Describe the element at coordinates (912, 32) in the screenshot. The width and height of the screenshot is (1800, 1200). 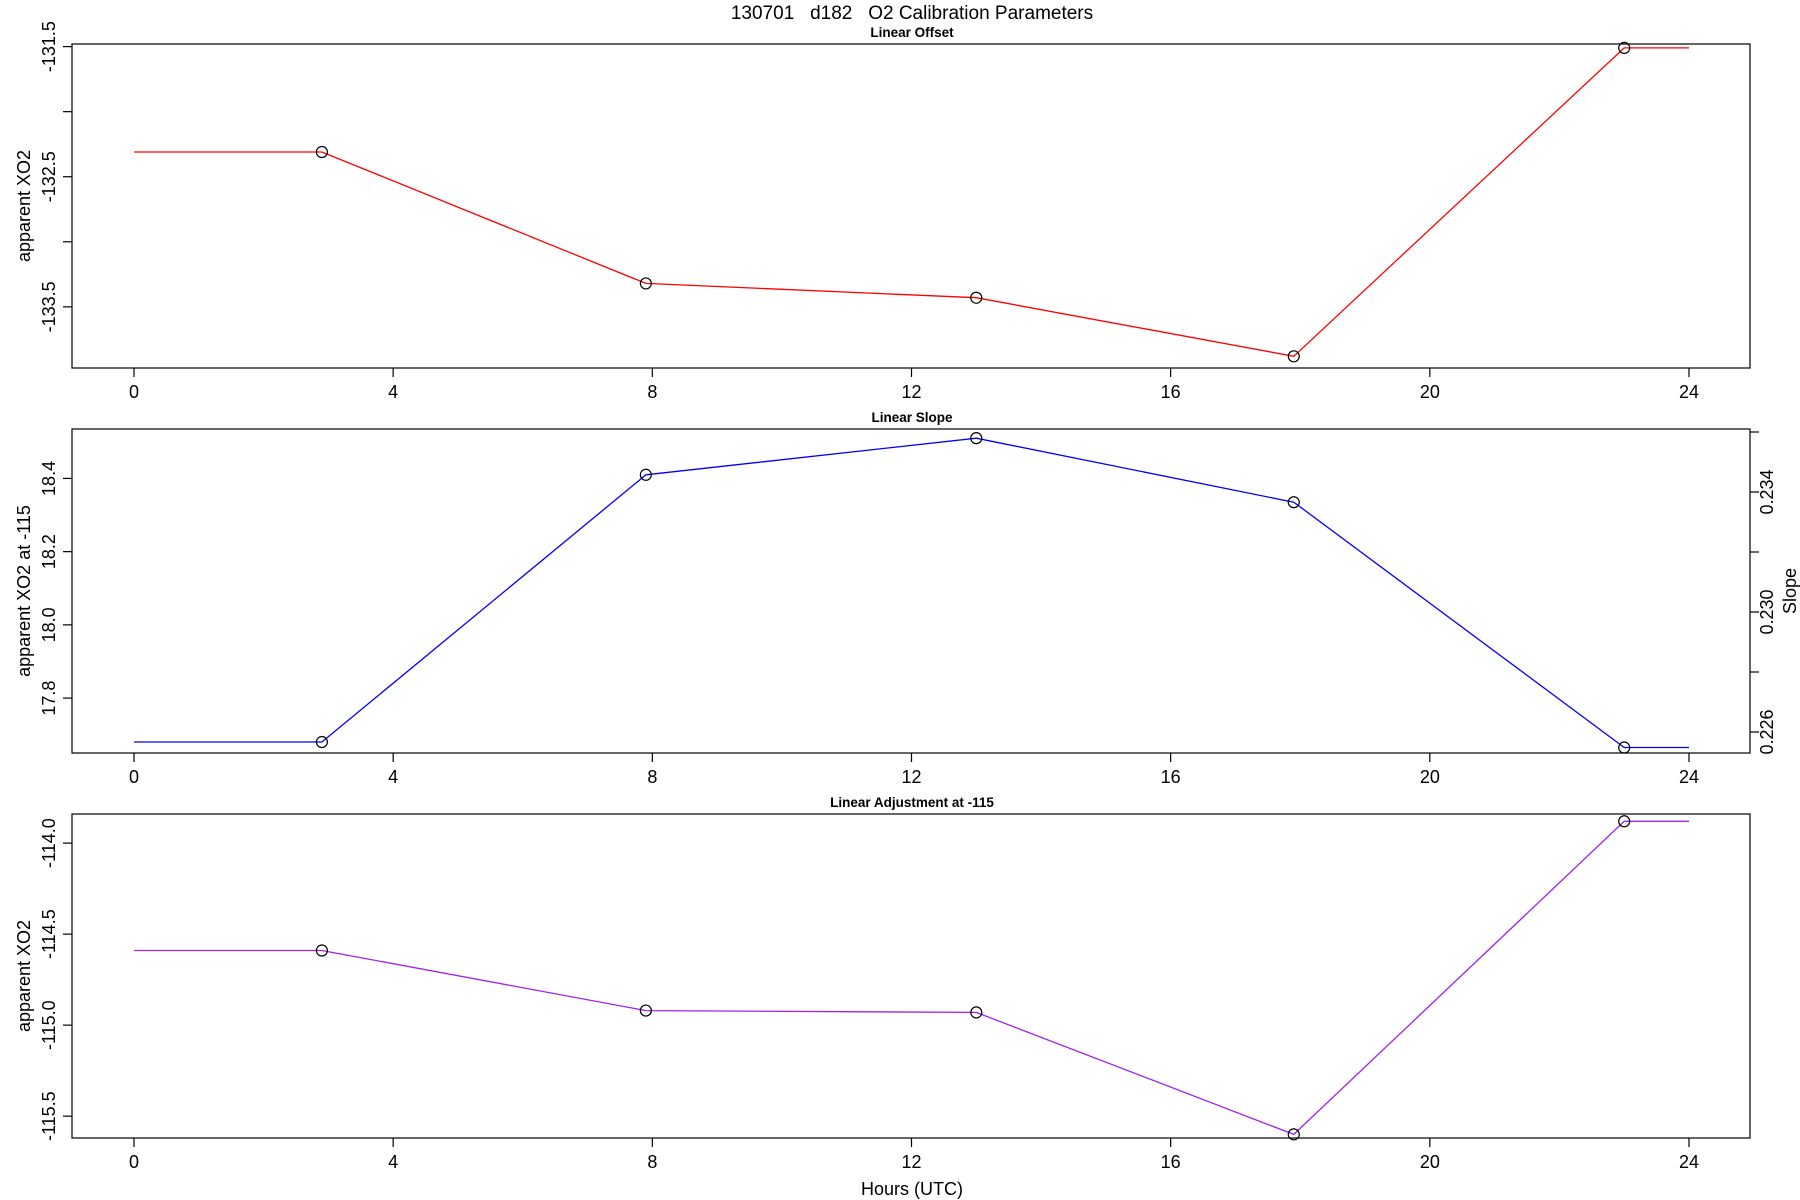
I see `panel-title: Linear Offset` at that location.